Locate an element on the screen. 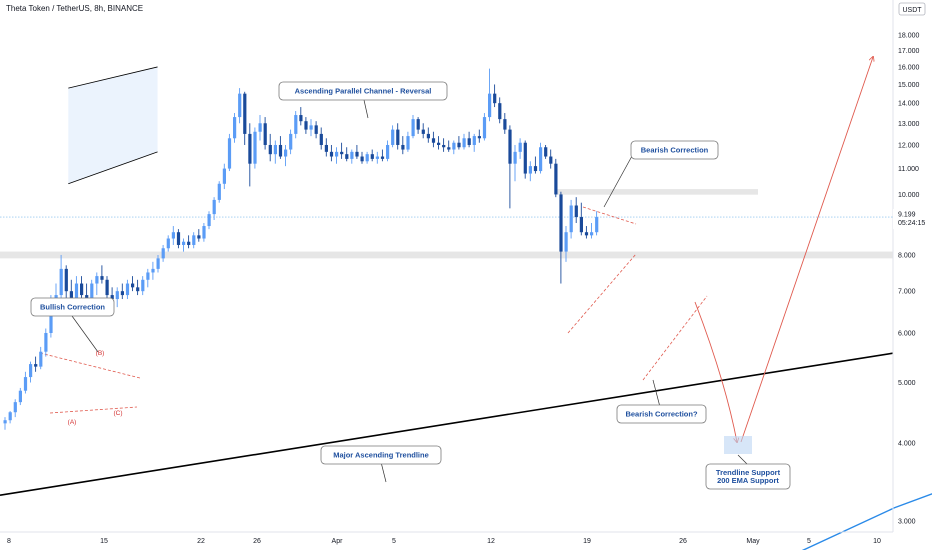  bearish-correction-callout-label: Bearish Correction is located at coordinates (675, 150).